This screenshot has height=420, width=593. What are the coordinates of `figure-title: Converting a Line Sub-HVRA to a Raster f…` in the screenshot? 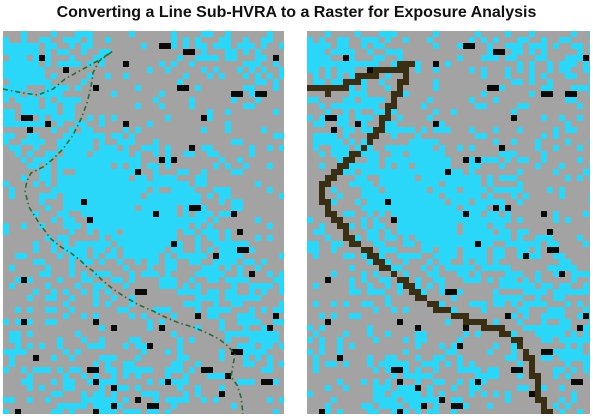 It's located at (296, 12).